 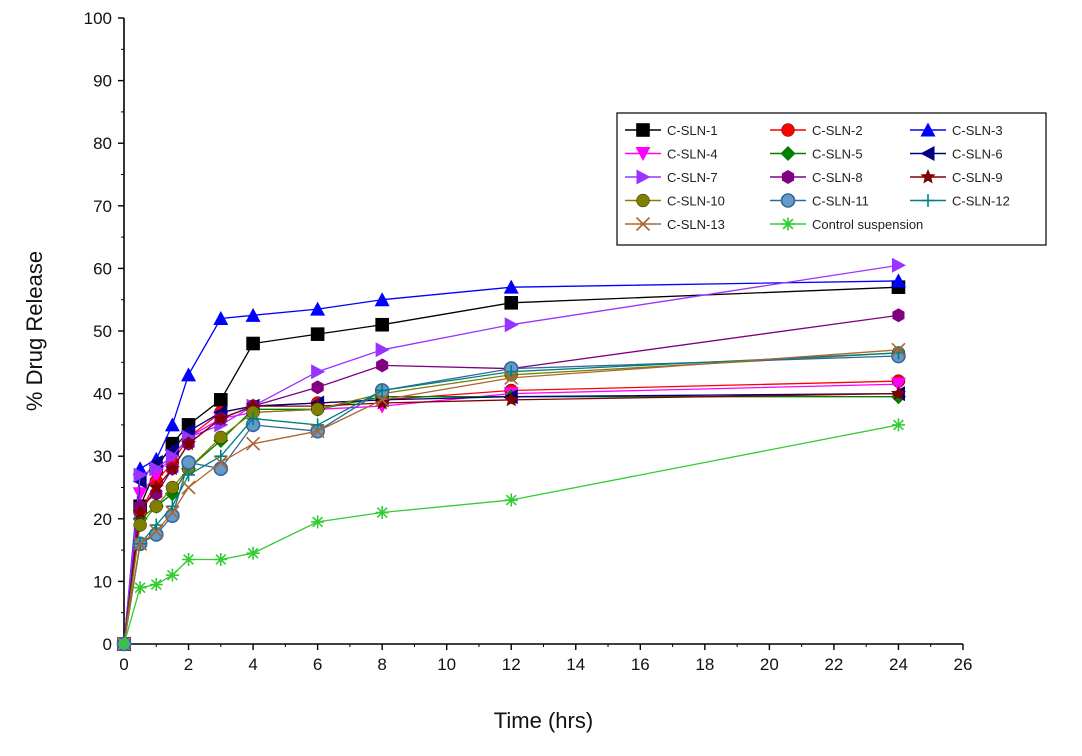 I want to click on legend-item-c-sln-11: C-SLN-11, so click(x=819, y=201).